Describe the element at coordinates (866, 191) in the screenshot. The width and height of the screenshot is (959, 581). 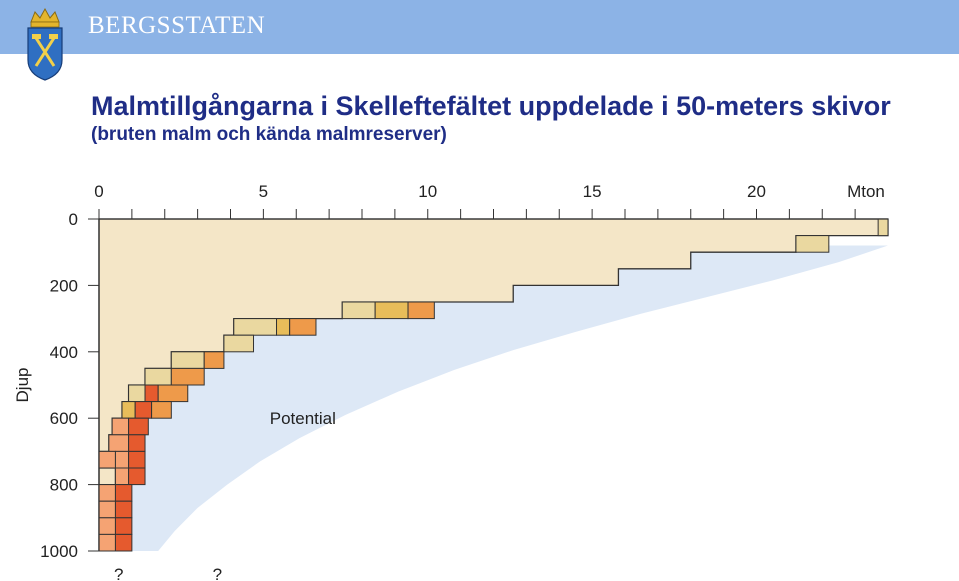
I see `x-axis-label: Mton` at that location.